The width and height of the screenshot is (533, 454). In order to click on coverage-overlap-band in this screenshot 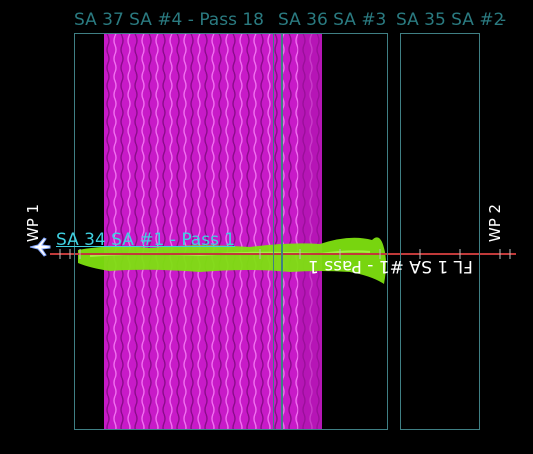, I will do `click(310, 231)`.